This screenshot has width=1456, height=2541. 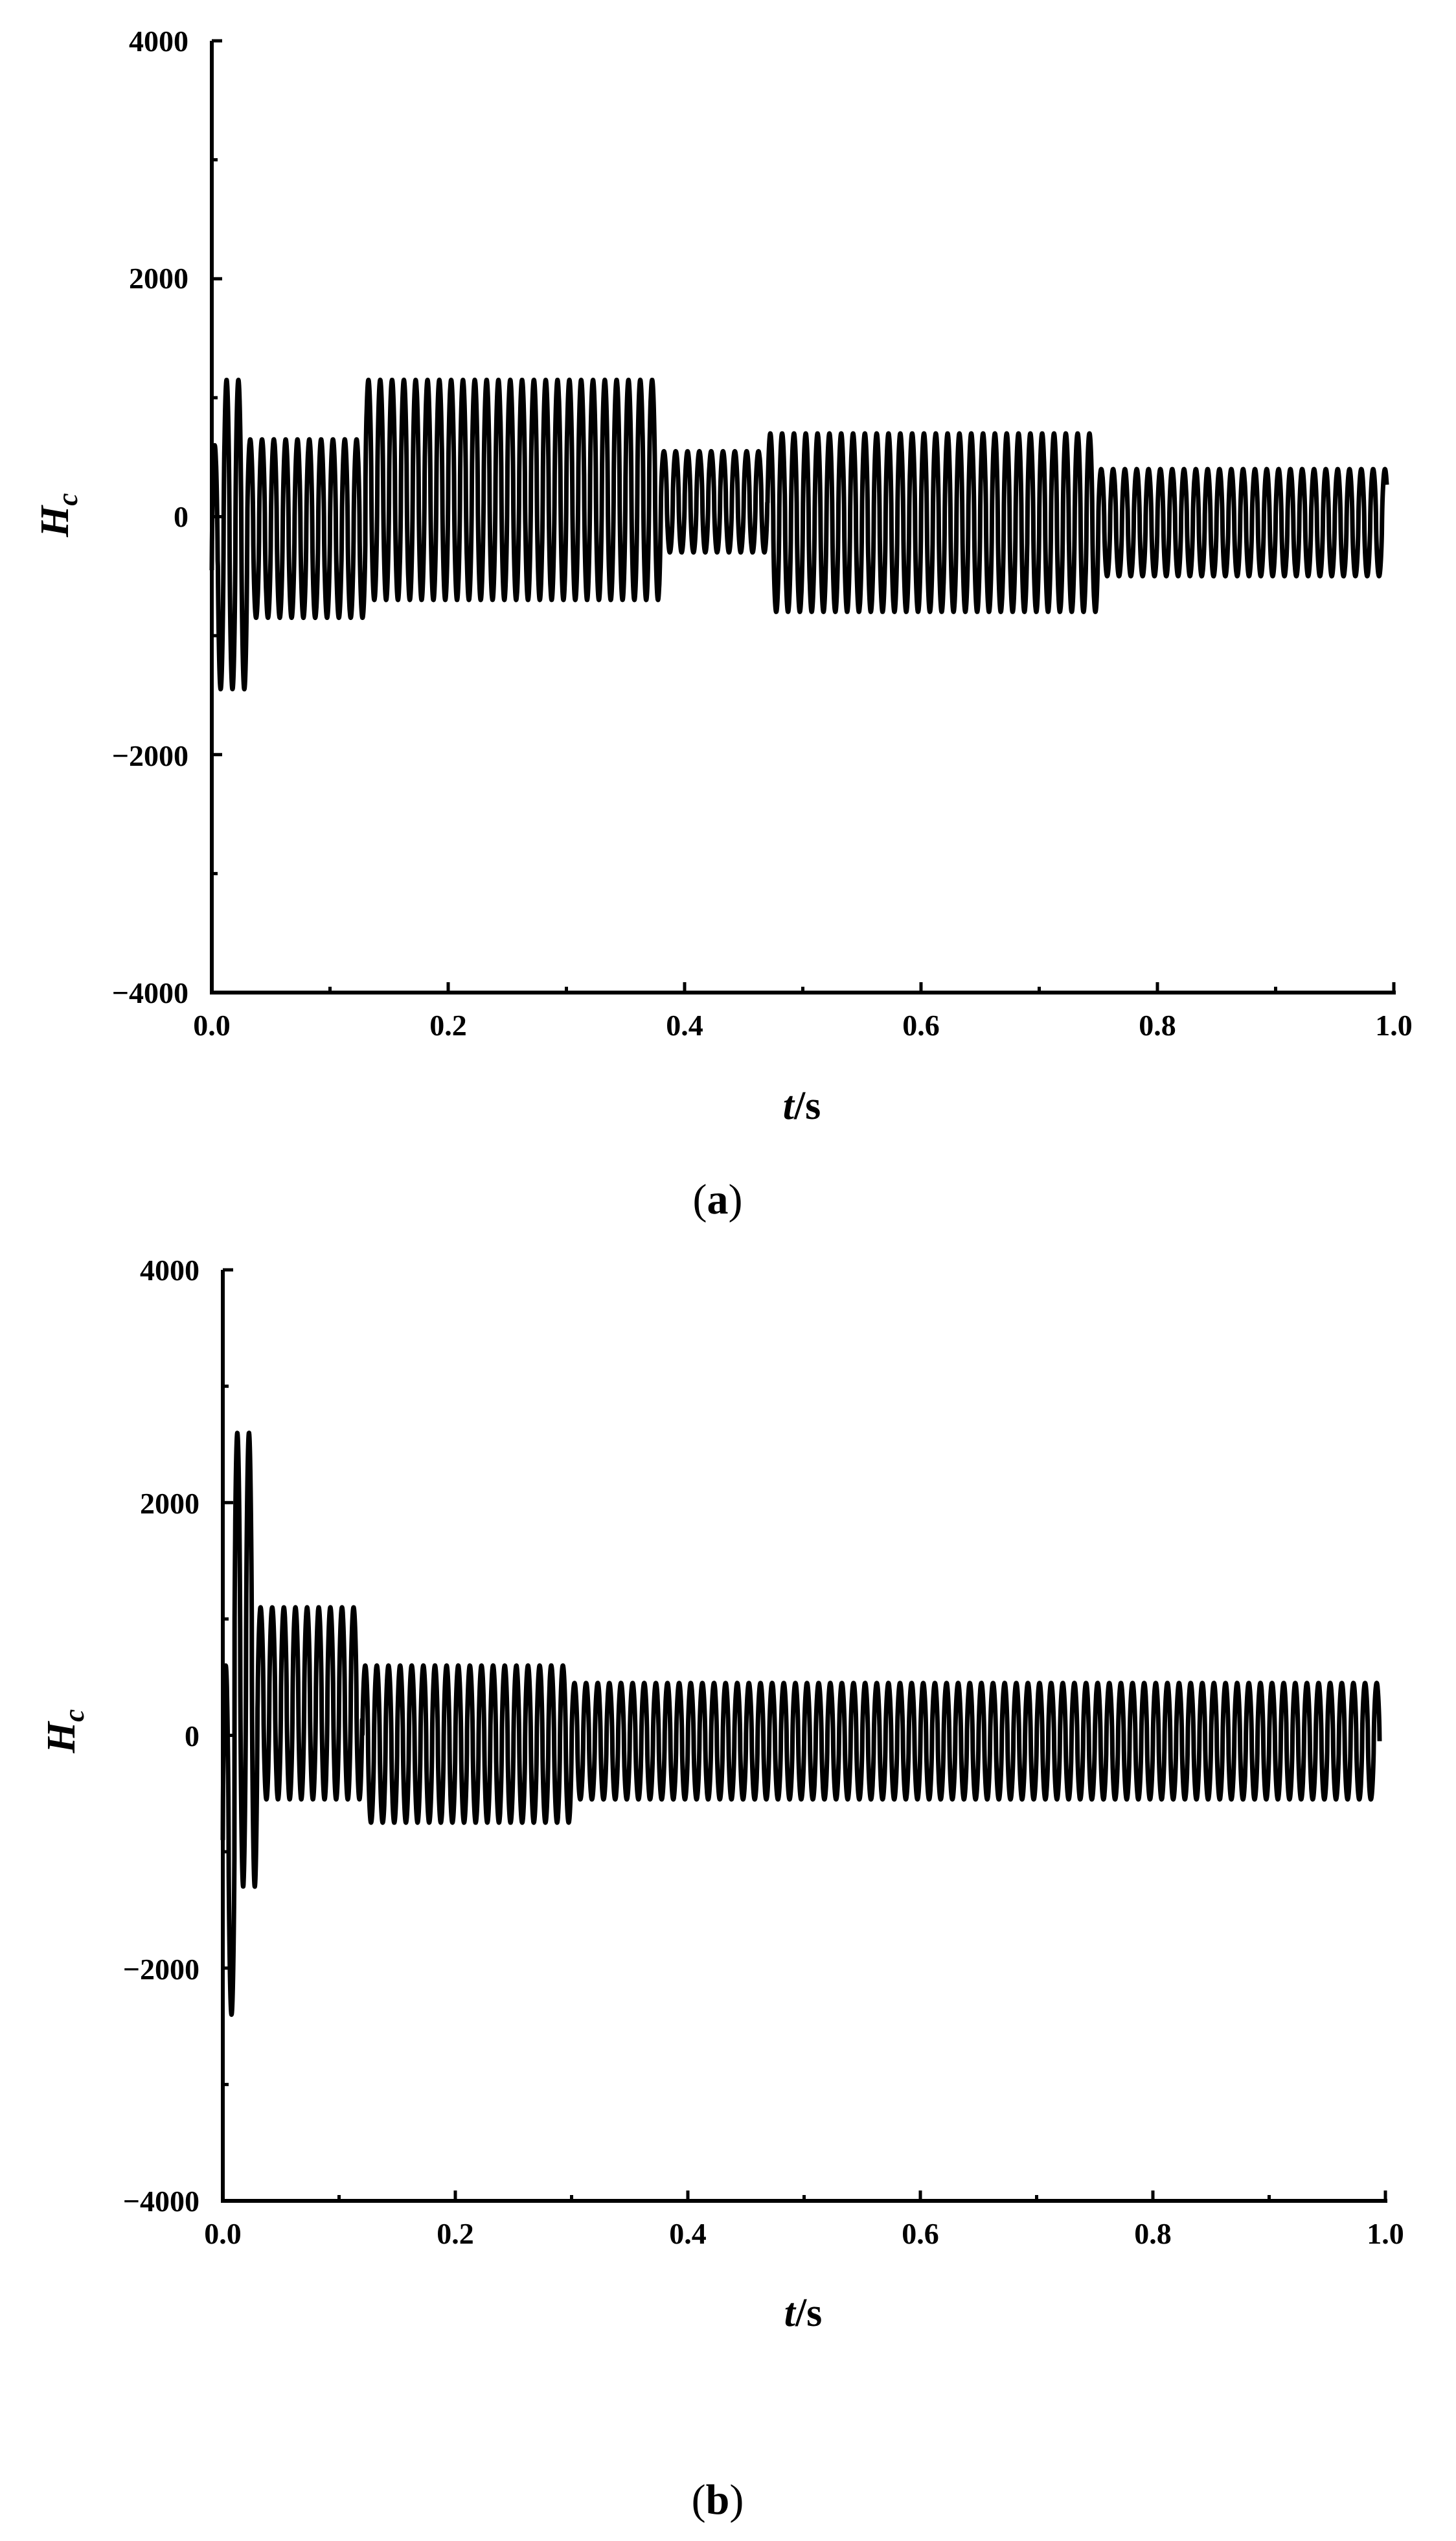 What do you see at coordinates (65, 1731) in the screenshot?
I see `y-axis-title-b: Hc` at bounding box center [65, 1731].